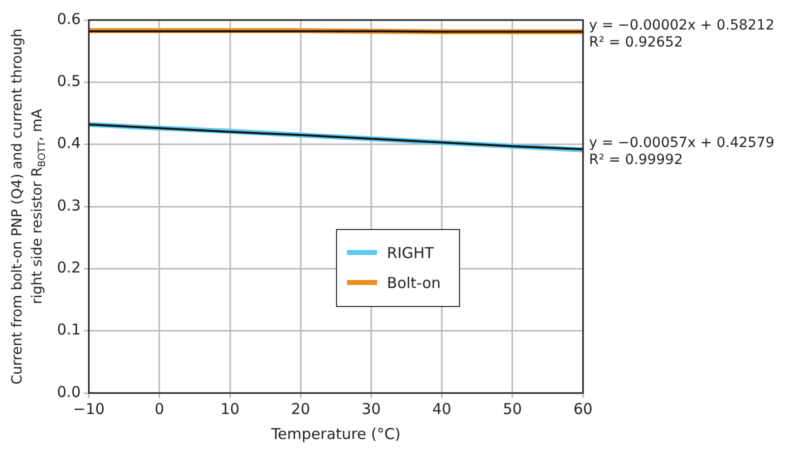 The image size is (796, 452). What do you see at coordinates (68, 329) in the screenshot?
I see `y-tick-label: 0.1` at bounding box center [68, 329].